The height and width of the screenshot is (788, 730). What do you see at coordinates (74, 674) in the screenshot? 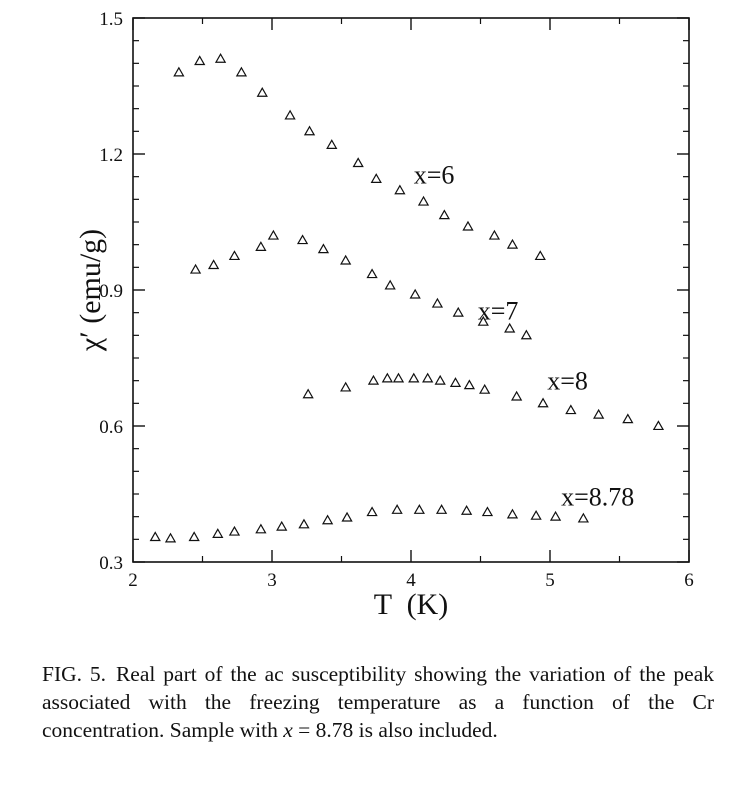
I see `caption-label: FIG. 5.` at bounding box center [74, 674].